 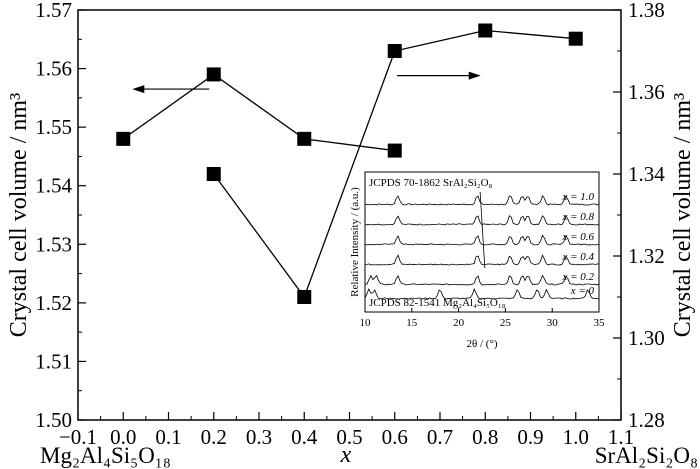 I want to click on y-left-tick-label: 1.55, so click(x=53, y=127).